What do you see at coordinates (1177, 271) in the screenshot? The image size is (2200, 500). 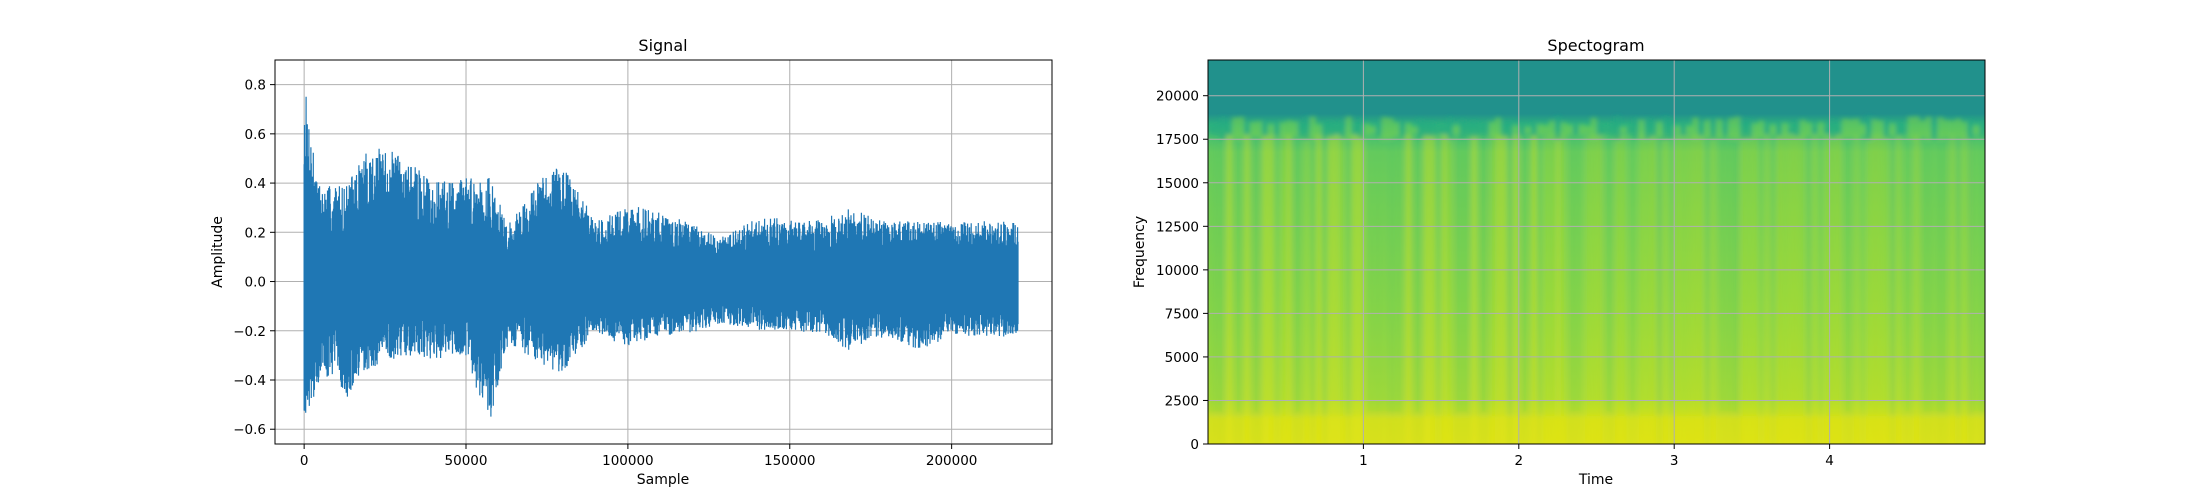 I see `spectogram-y-tick-label: 10000` at bounding box center [1177, 271].